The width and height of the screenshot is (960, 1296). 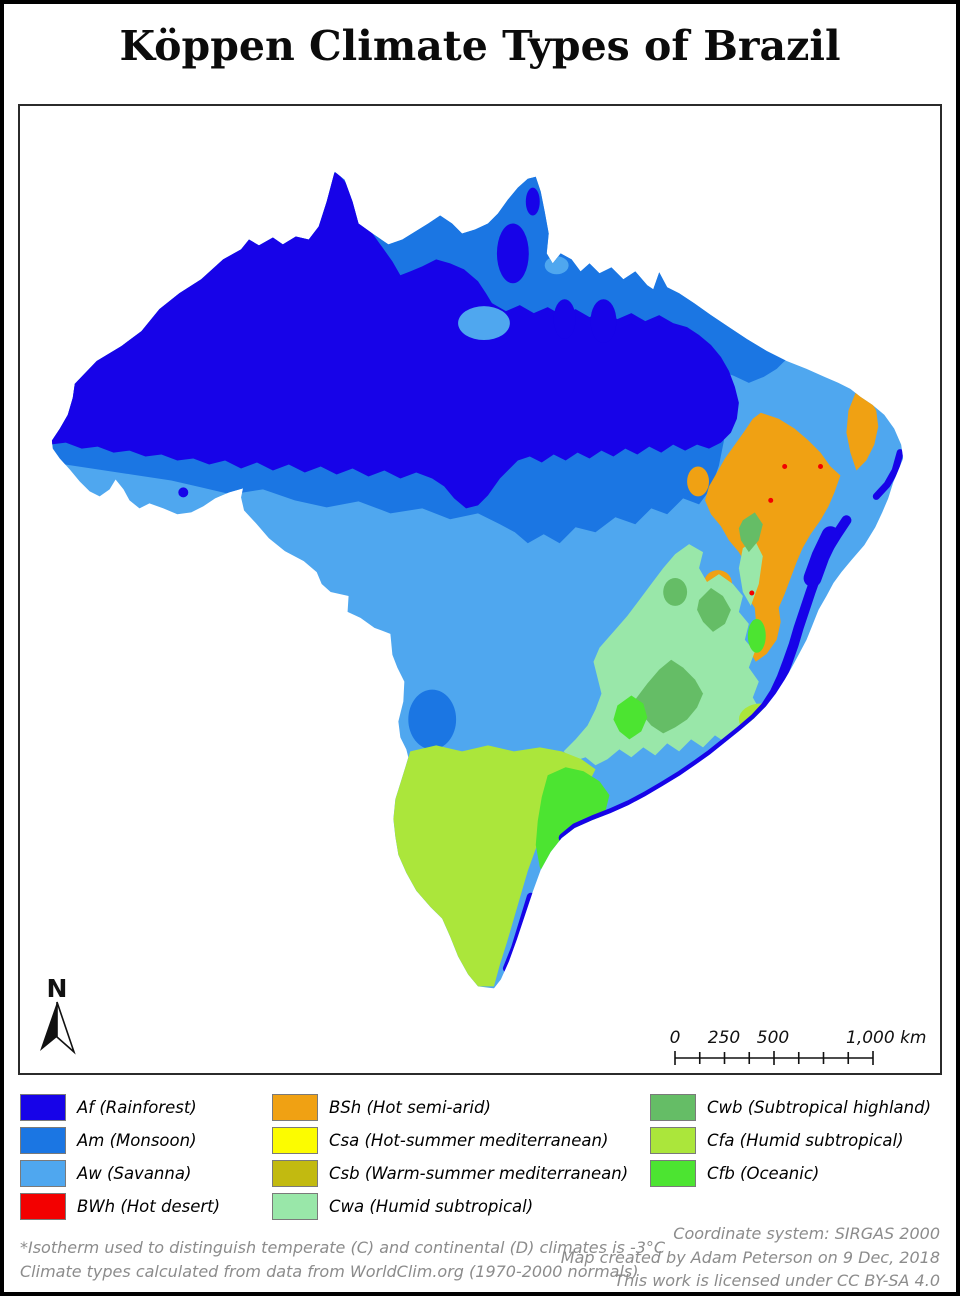 I want to click on north-label: N, so click(x=57, y=988).